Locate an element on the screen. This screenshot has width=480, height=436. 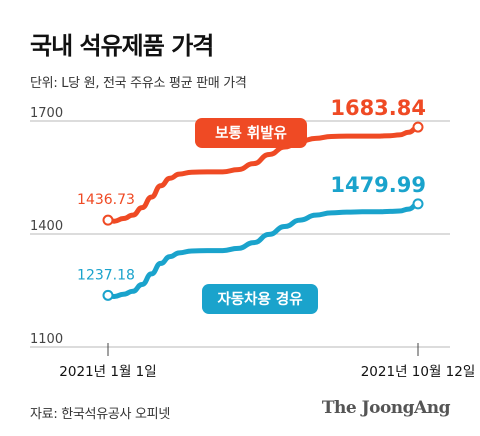
series-badge-label: 자동차용 경유 is located at coordinates (259, 299).